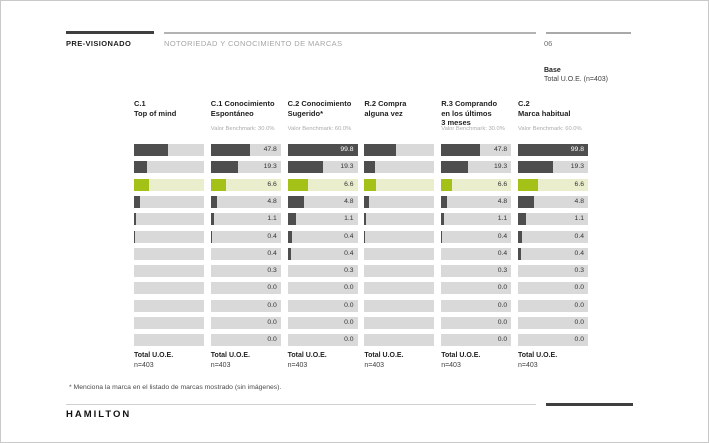 The height and width of the screenshot is (443, 709). What do you see at coordinates (253, 43) in the screenshot?
I see `section-title: NOTORIEDAD Y CONOCIMIENTO DE MARCAS` at bounding box center [253, 43].